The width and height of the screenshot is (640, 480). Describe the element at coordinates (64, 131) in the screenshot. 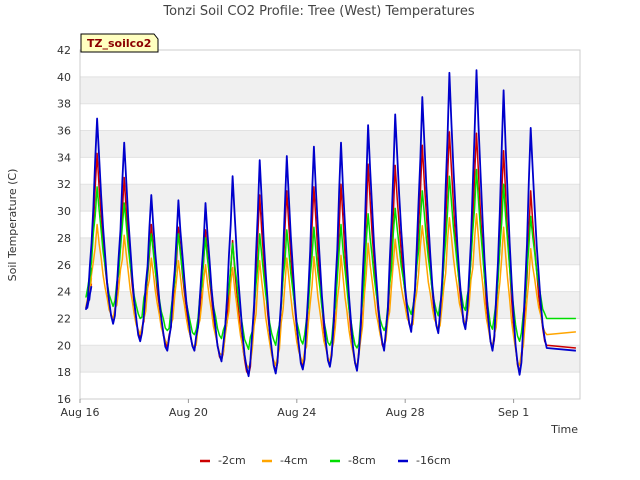

I see `y-tick-label: 36` at that location.